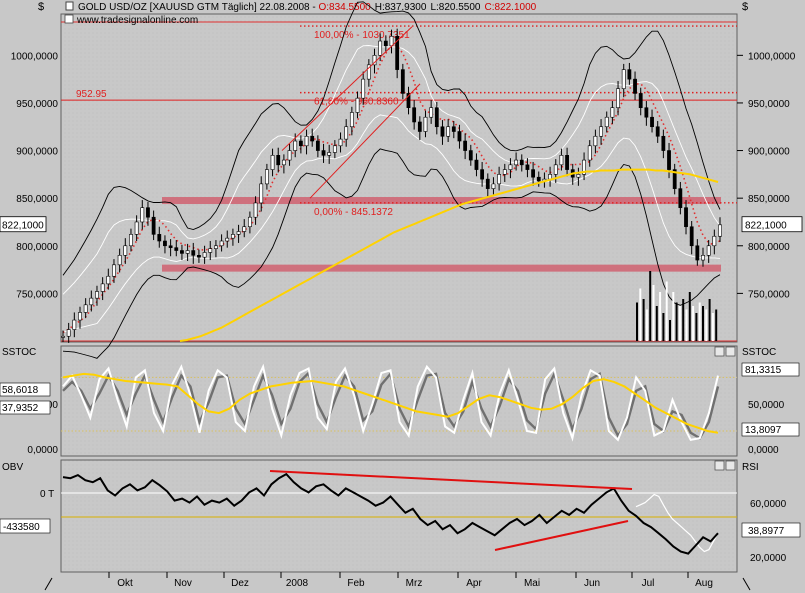 This screenshot has width=805, height=593. Describe the element at coordinates (769, 247) in the screenshot. I see `price-axis-tick-right: 800,0000` at that location.